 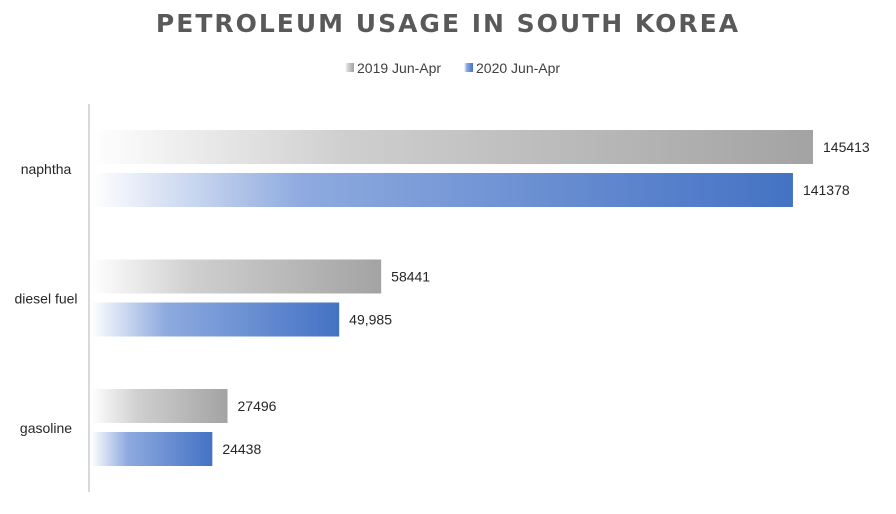 I want to click on category-labels: naphtha diesel fuel gasoline, so click(x=45, y=298).